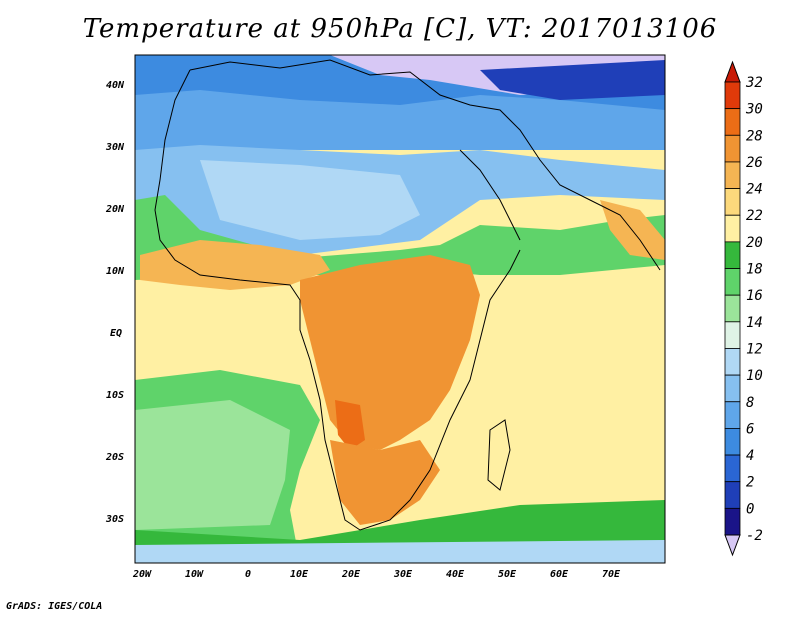 The image size is (800, 618). Describe the element at coordinates (490, 195) in the screenshot. I see `red-sea-coast` at that location.